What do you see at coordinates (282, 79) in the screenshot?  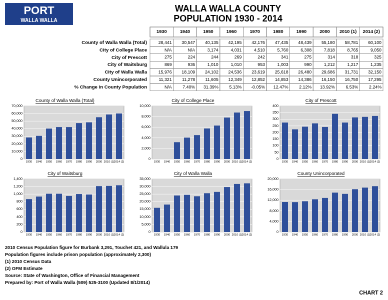 I see `cell-value: 14,853` at bounding box center [282, 79].